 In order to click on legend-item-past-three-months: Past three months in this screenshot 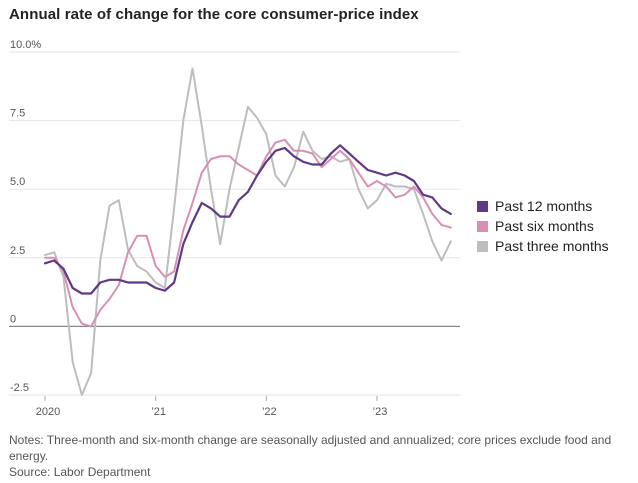, I will do `click(543, 246)`.